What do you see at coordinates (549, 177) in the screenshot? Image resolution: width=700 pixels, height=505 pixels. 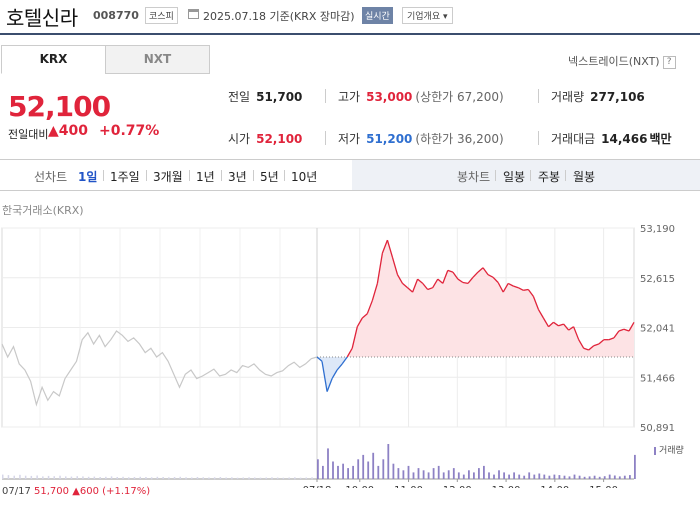 I see `candle-weekly: 주봉` at bounding box center [549, 177].